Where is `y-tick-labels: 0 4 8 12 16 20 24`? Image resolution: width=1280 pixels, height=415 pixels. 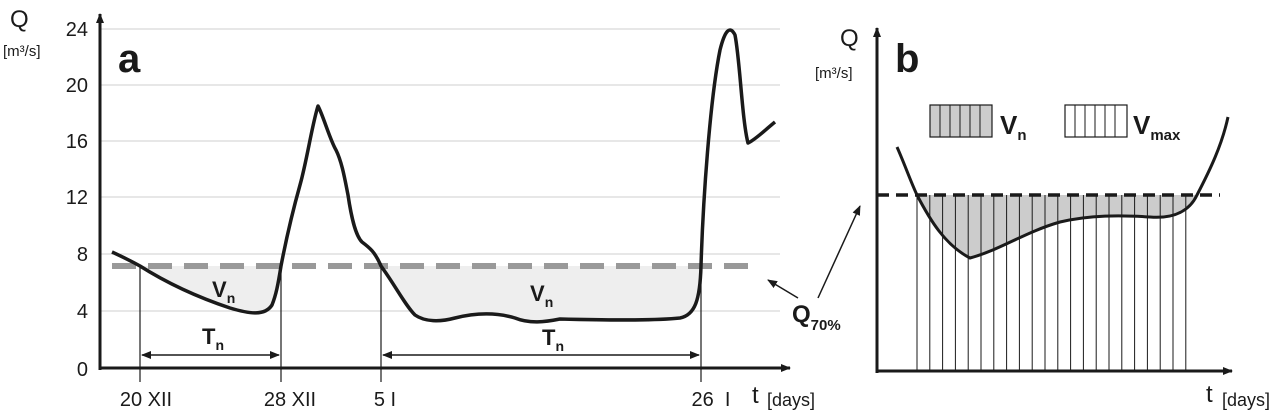 y-tick-labels: 0 4 8 12 16 20 24 is located at coordinates (77, 200).